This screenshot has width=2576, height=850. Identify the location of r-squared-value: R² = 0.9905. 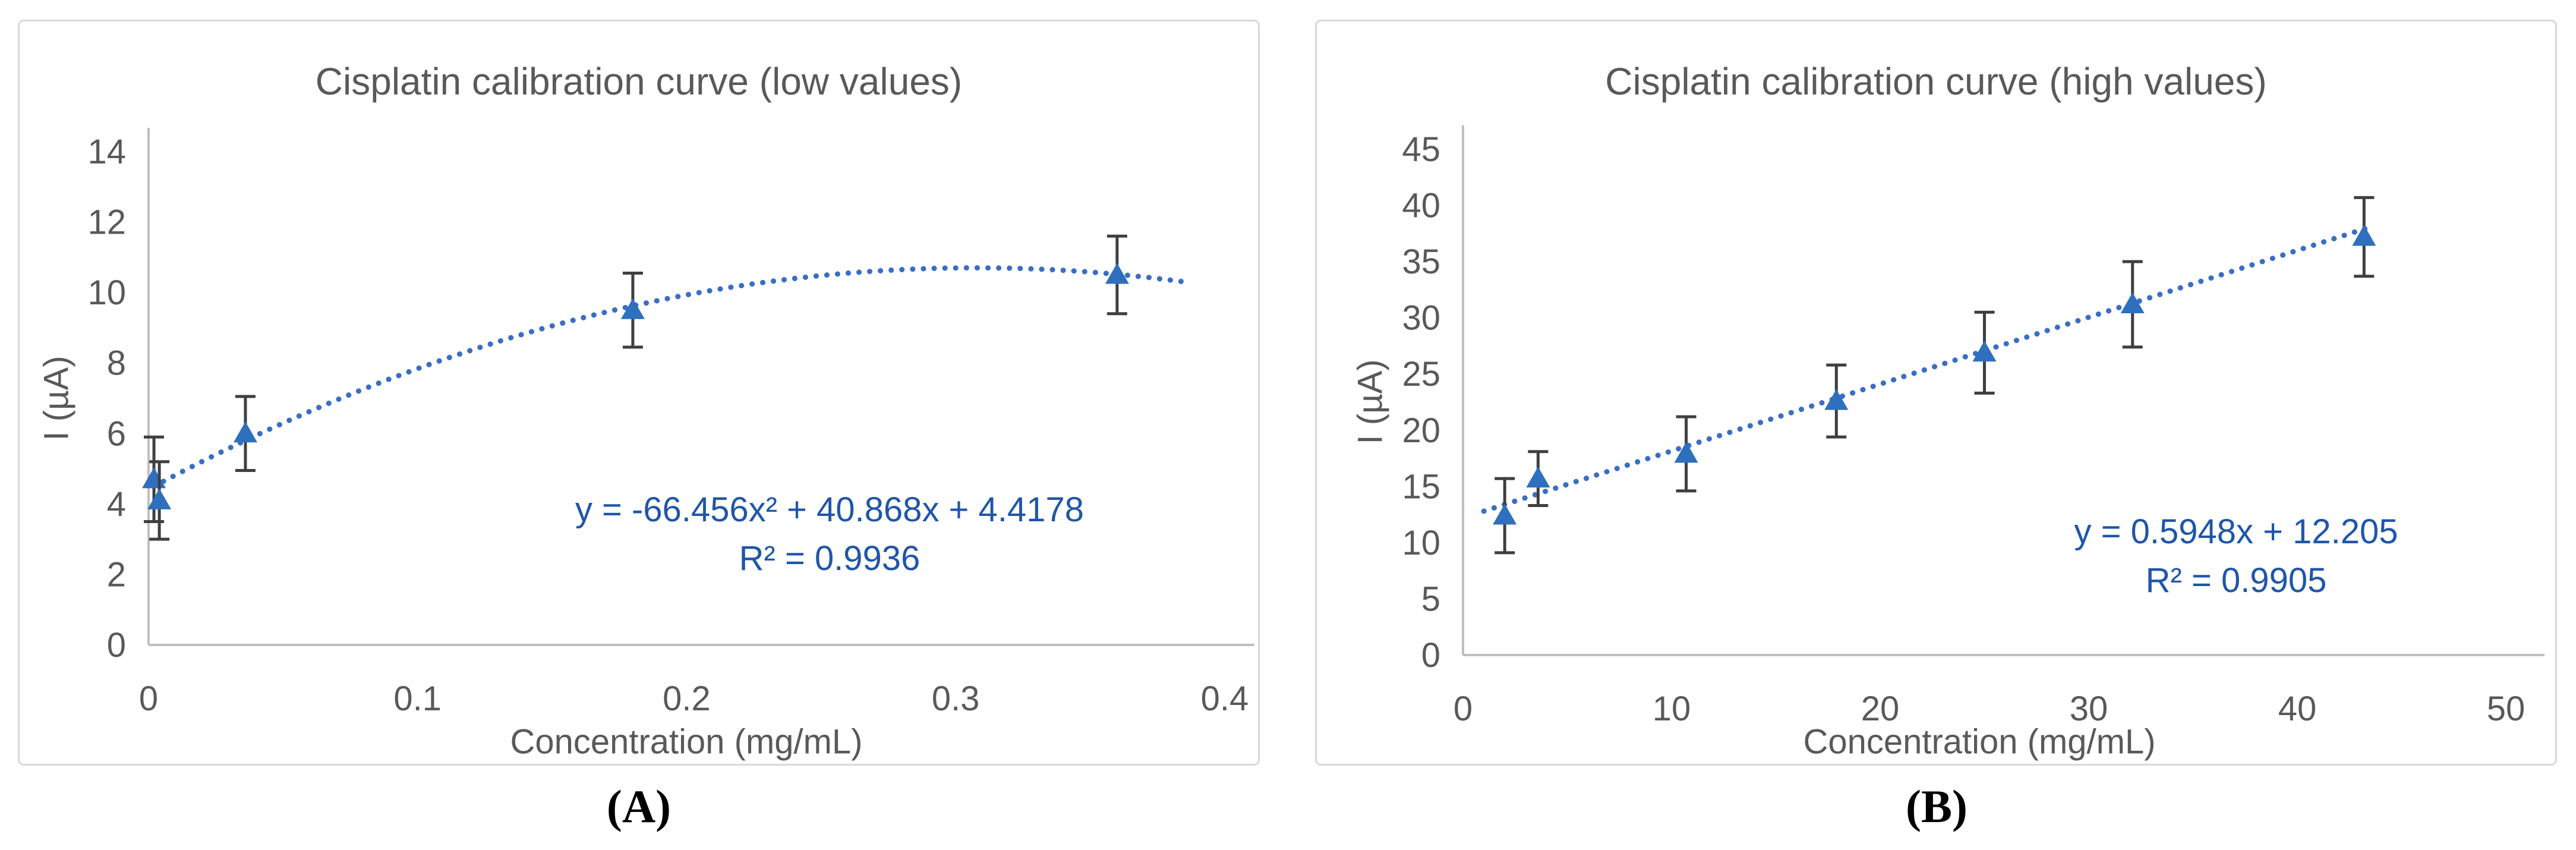
(2236, 580).